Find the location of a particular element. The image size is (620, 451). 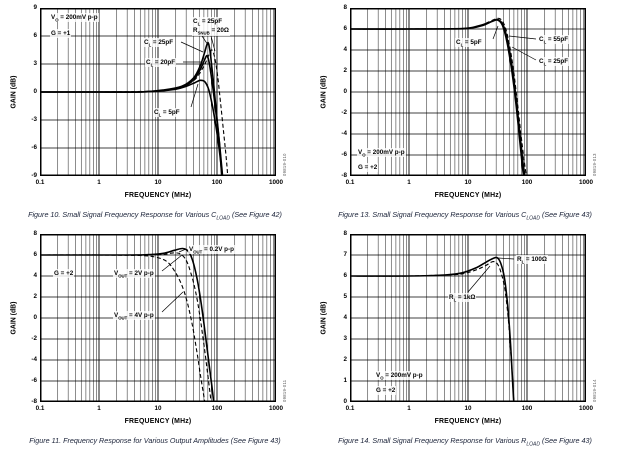

chart-annotation: CL = 20pF is located at coordinates (161, 63).